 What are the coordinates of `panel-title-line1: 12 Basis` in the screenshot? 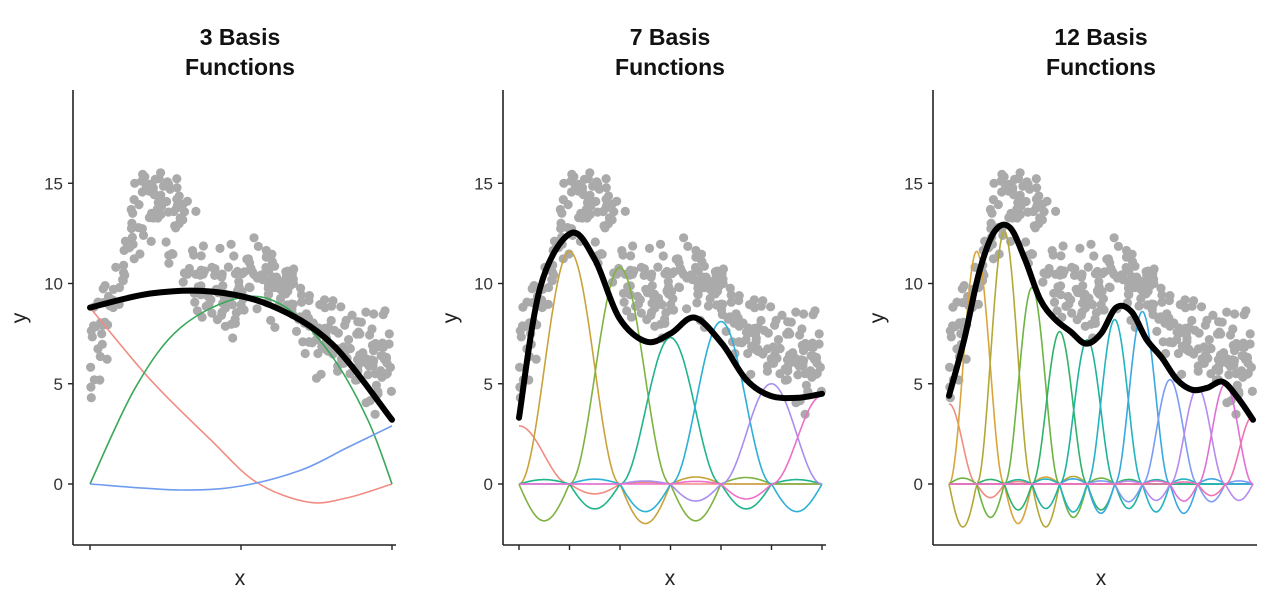 It's located at (1100, 37).